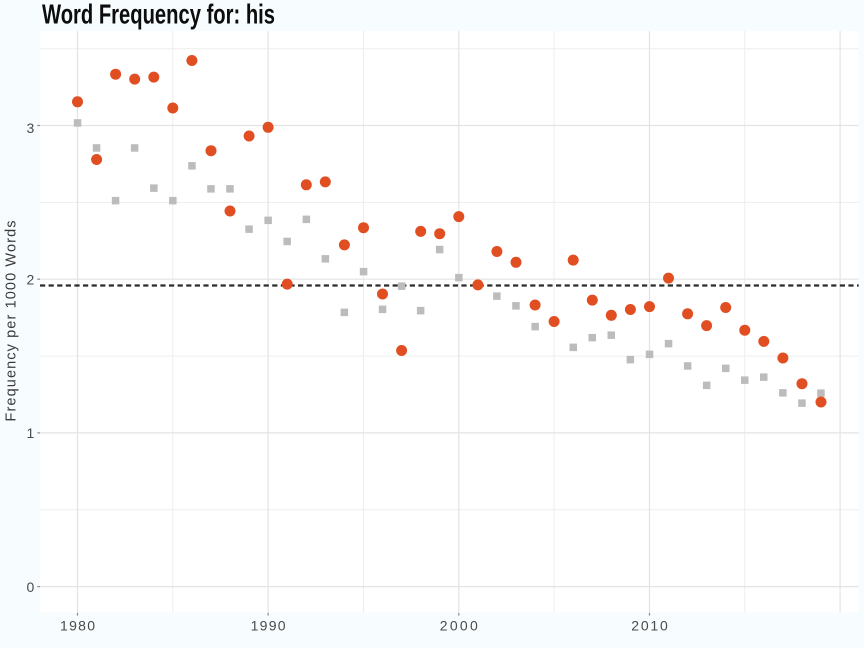 This screenshot has width=864, height=648. Describe the element at coordinates (649, 626) in the screenshot. I see `svg-text: 2010` at that location.